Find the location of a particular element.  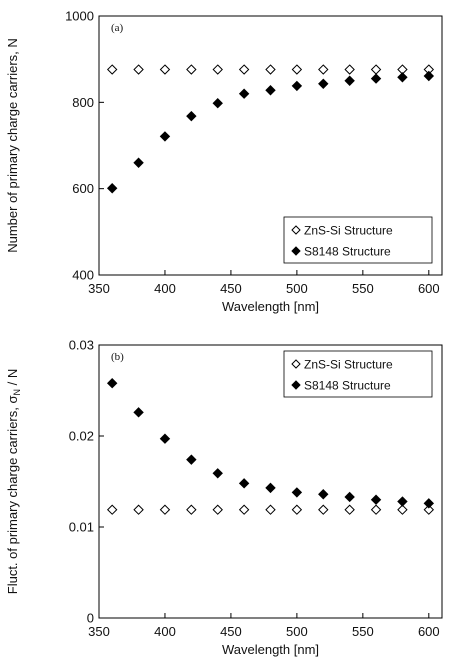

y-tick-label: 400 is located at coordinates (83, 275).